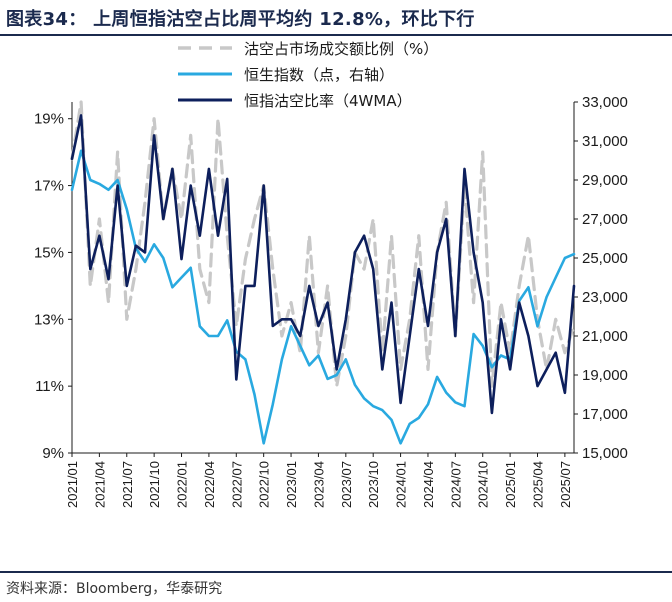 The width and height of the screenshot is (672, 602). Describe the element at coordinates (291, 484) in the screenshot. I see `x-tick-label: 2023/01` at that location.